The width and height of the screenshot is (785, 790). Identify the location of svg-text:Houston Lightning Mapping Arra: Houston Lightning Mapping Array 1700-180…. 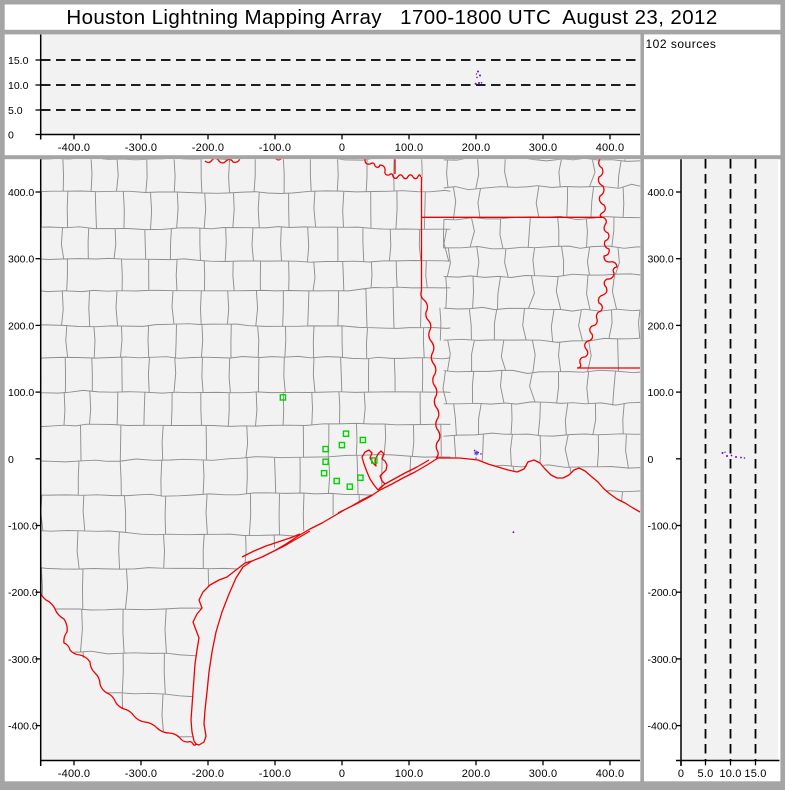
(391, 17).